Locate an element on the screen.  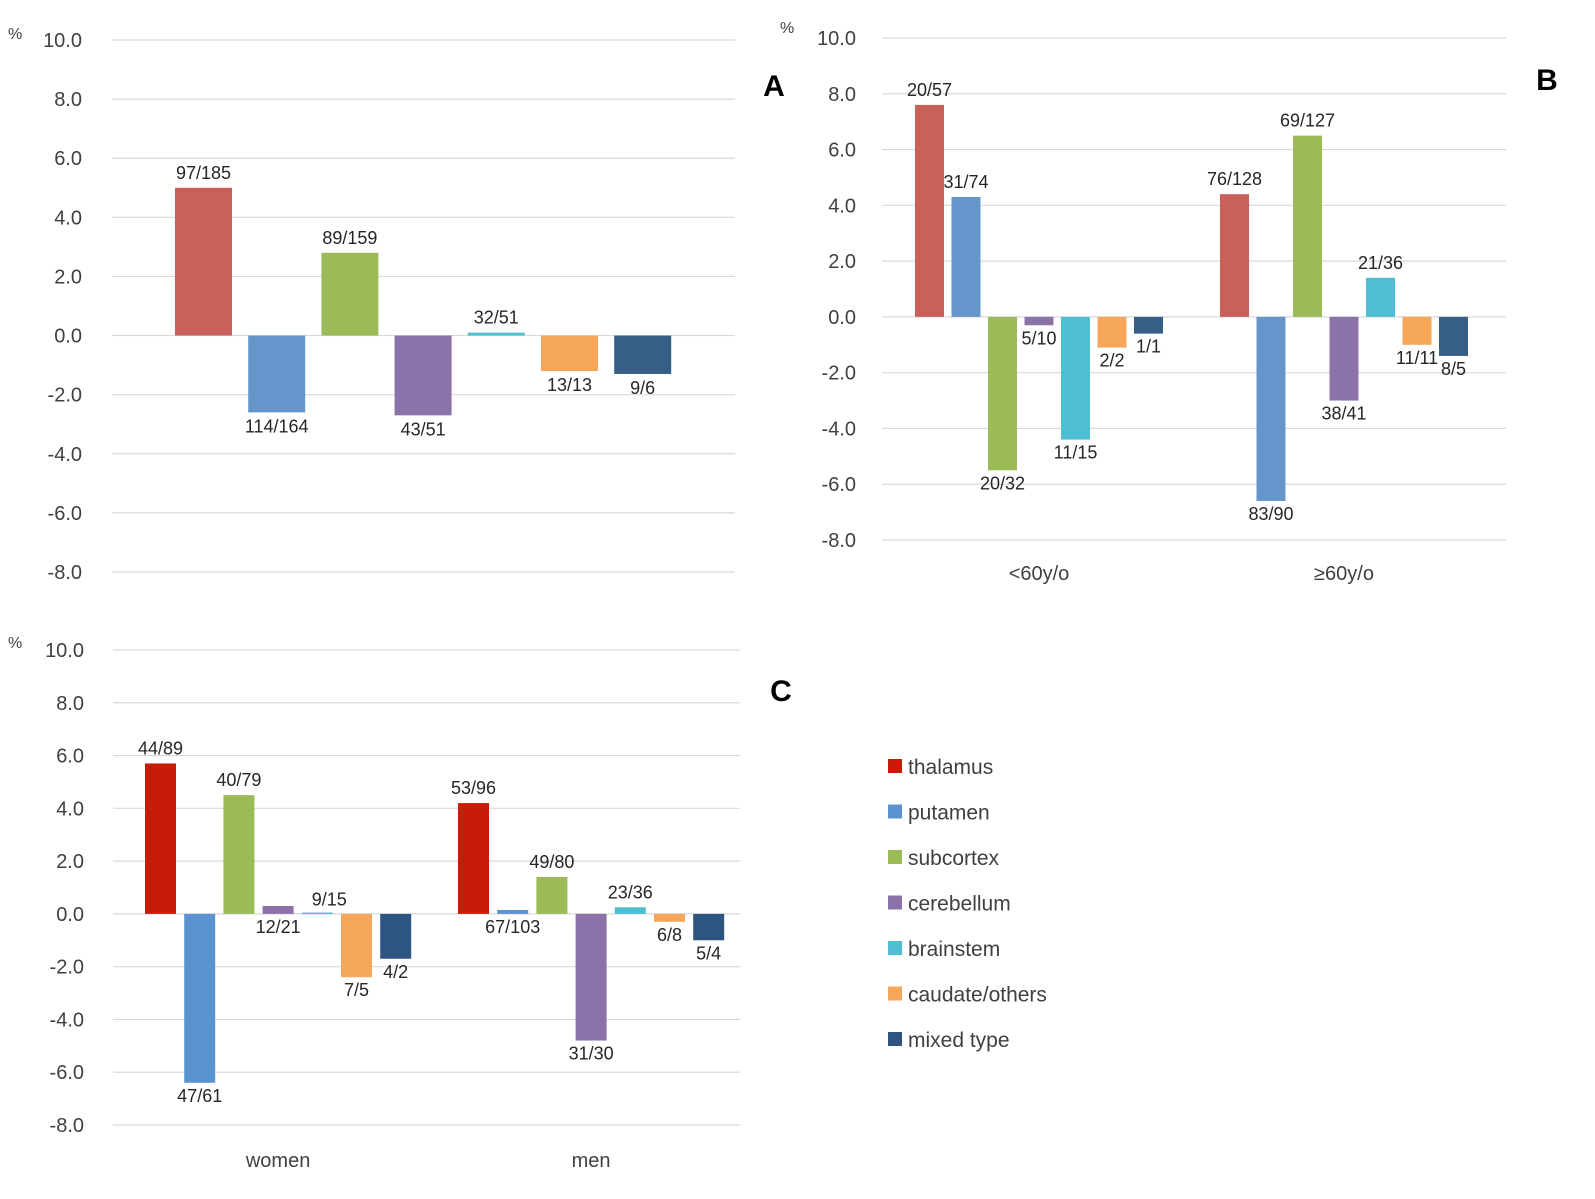
category-label: women is located at coordinates (277, 1161).